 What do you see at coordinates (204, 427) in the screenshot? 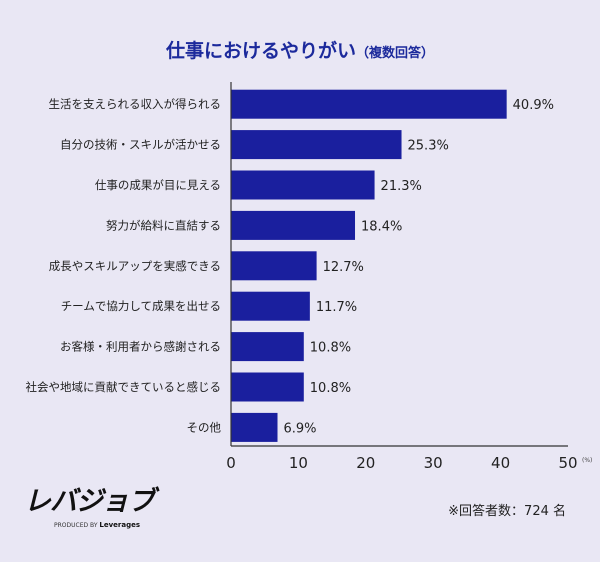
I see `category-label: その他` at bounding box center [204, 427].